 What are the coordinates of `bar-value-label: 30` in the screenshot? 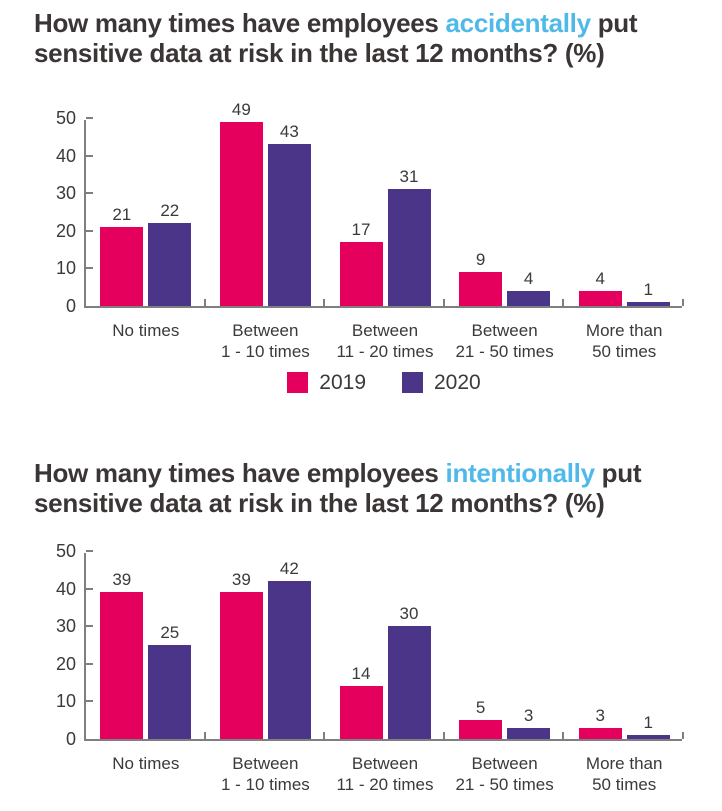 It's located at (409, 614).